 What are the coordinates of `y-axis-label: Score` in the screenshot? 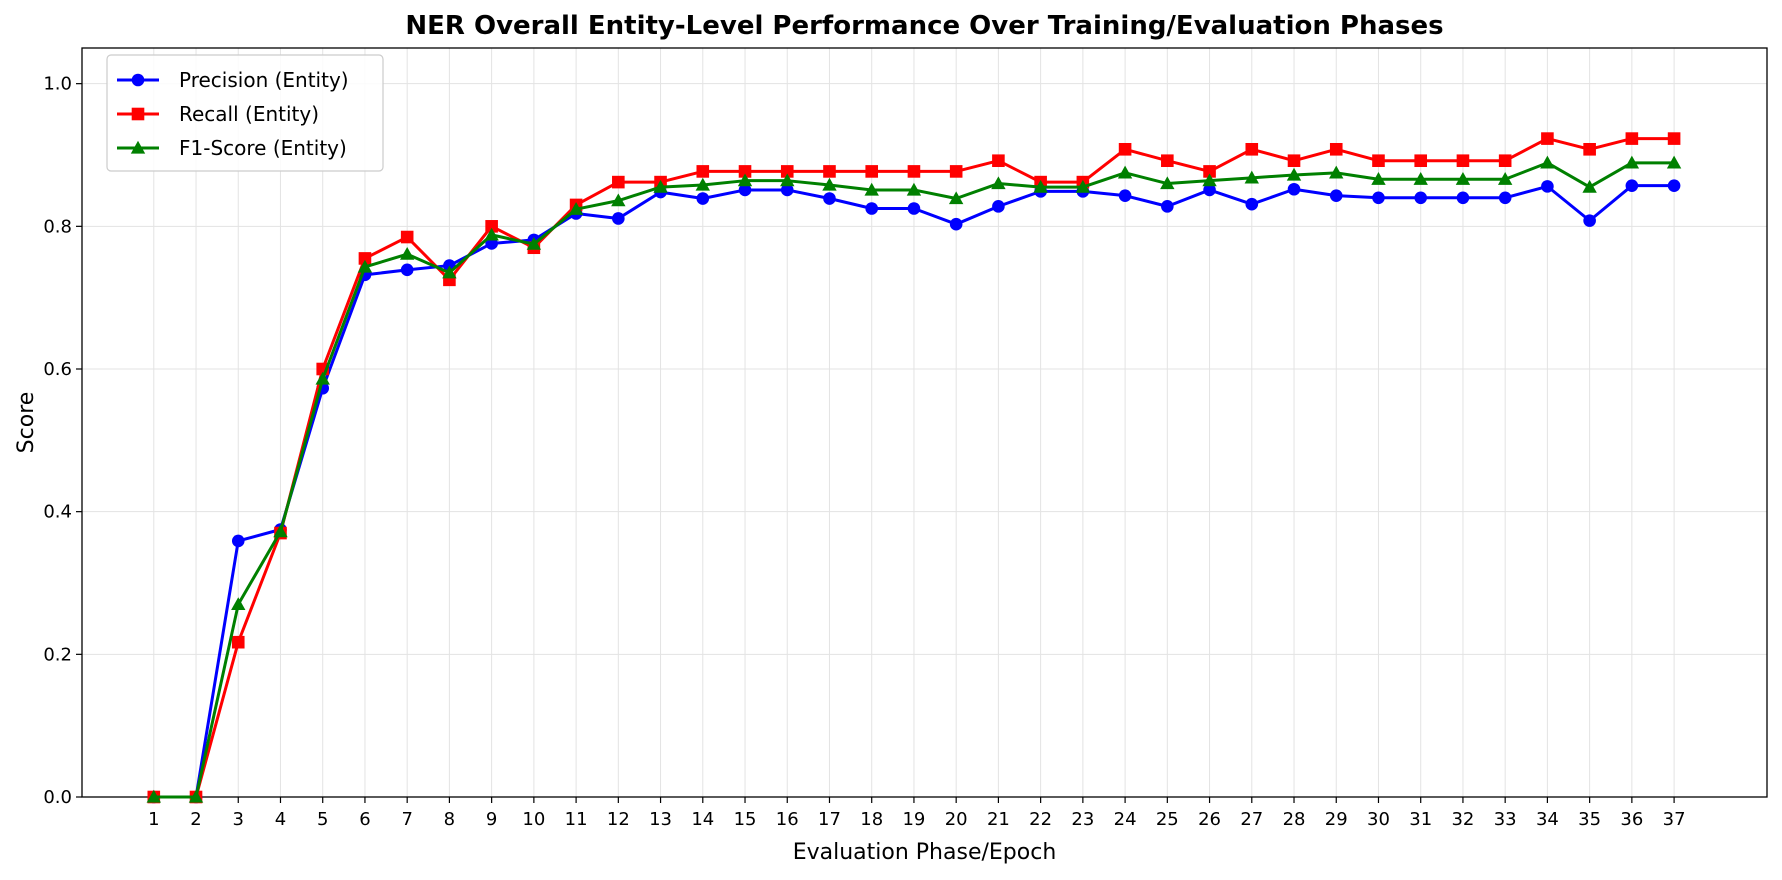 It's located at (26, 423).